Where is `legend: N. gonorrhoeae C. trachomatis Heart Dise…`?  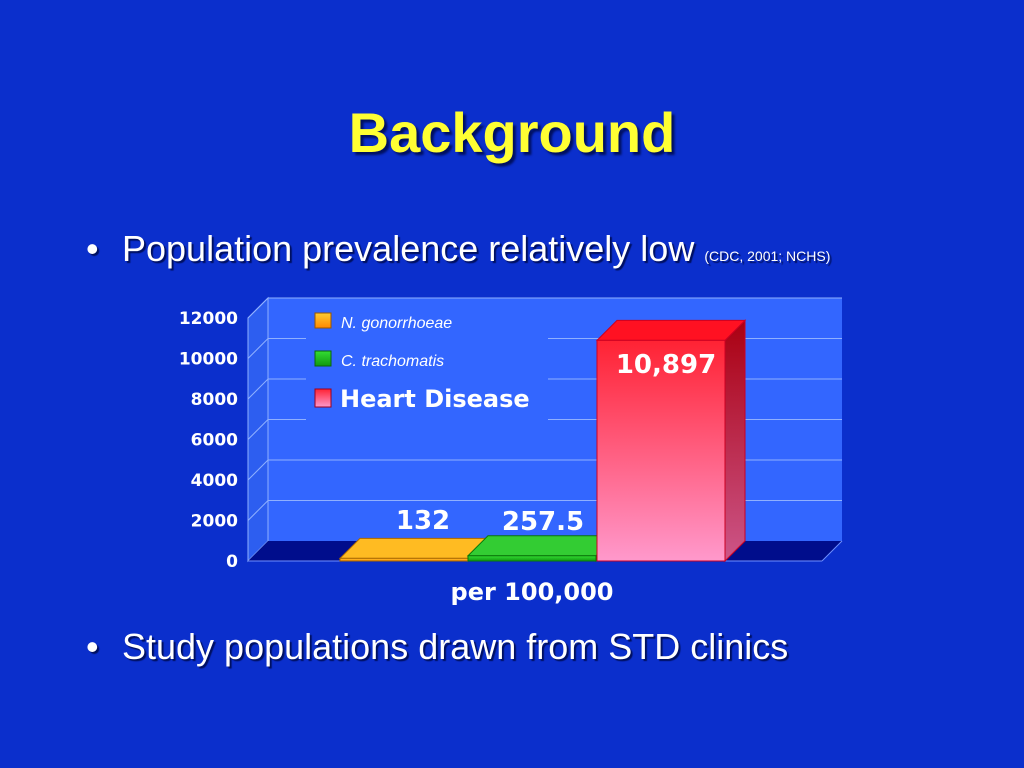
legend: N. gonorrhoeae C. trachomatis Heart Dise… is located at coordinates (427, 364).